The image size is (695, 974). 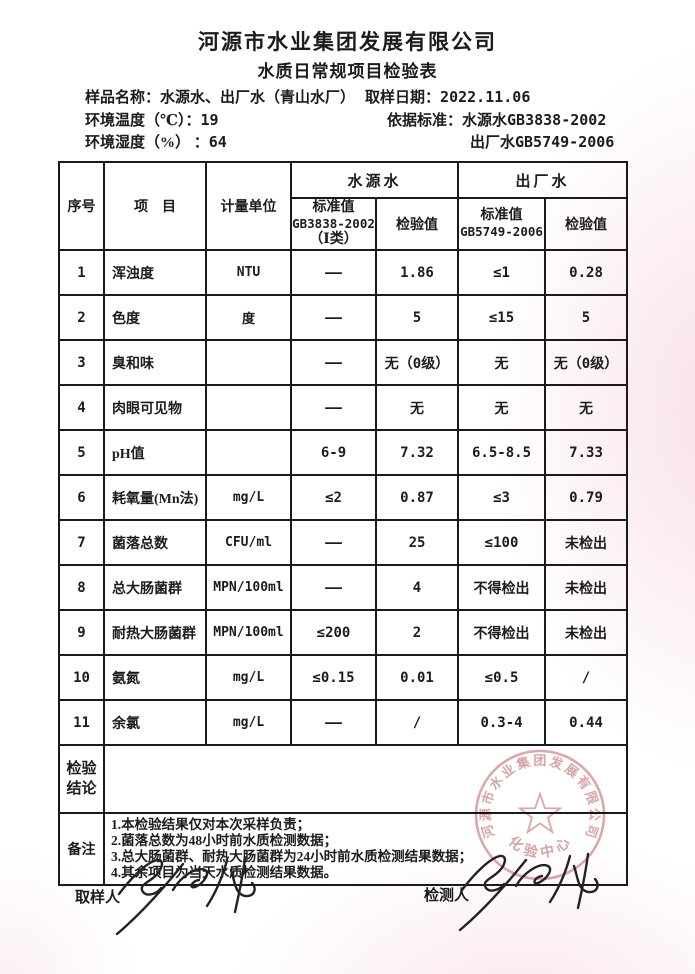 What do you see at coordinates (143, 121) in the screenshot?
I see `env-temp-label: 环境温度（℃）：` at bounding box center [143, 121].